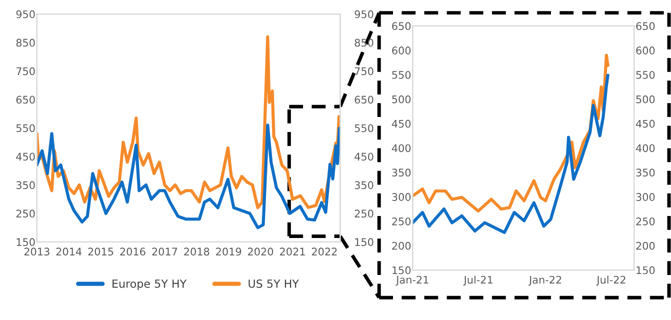 The height and width of the screenshot is (320, 671). What do you see at coordinates (401, 50) in the screenshot?
I see `y-tick-label: 600` at bounding box center [401, 50].